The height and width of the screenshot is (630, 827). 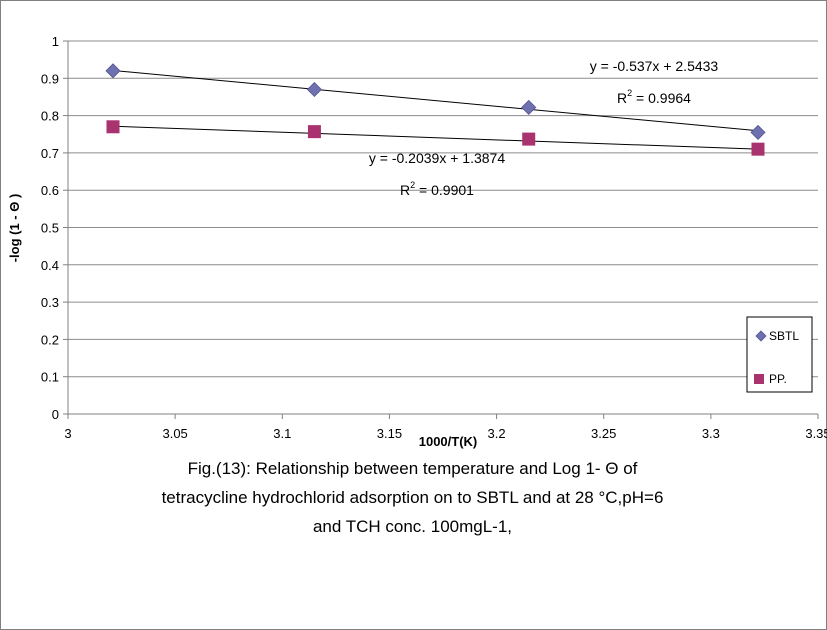 What do you see at coordinates (55, 414) in the screenshot?
I see `y-tick-label-0: 0` at bounding box center [55, 414].